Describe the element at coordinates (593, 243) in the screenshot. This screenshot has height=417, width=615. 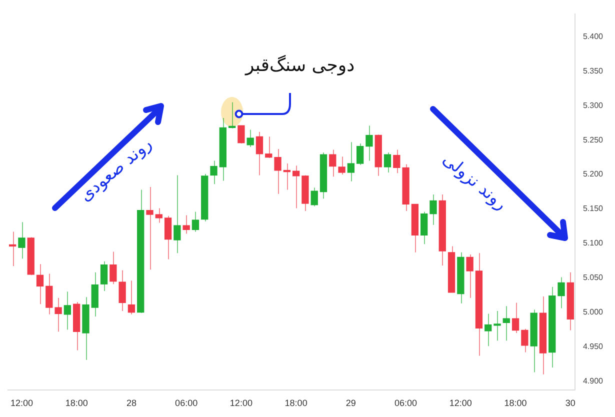
I see `y-tick-label: 5.100` at that location.